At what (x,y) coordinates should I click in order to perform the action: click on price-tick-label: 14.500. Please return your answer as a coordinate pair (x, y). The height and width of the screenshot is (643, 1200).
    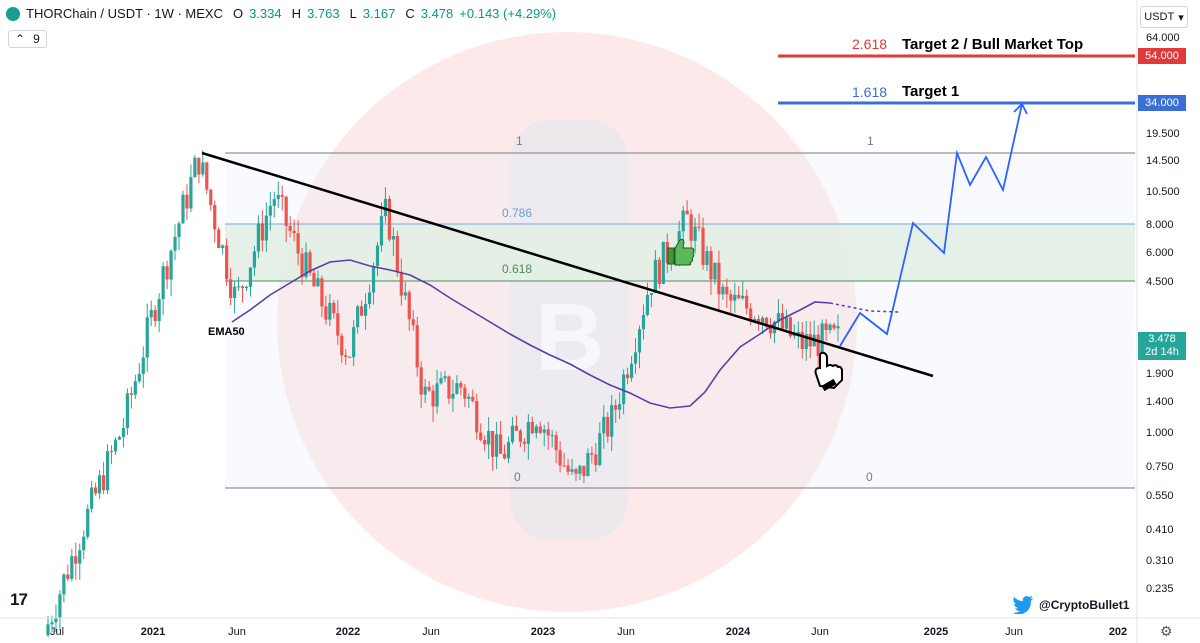
    Looking at the image, I should click on (1163, 161).